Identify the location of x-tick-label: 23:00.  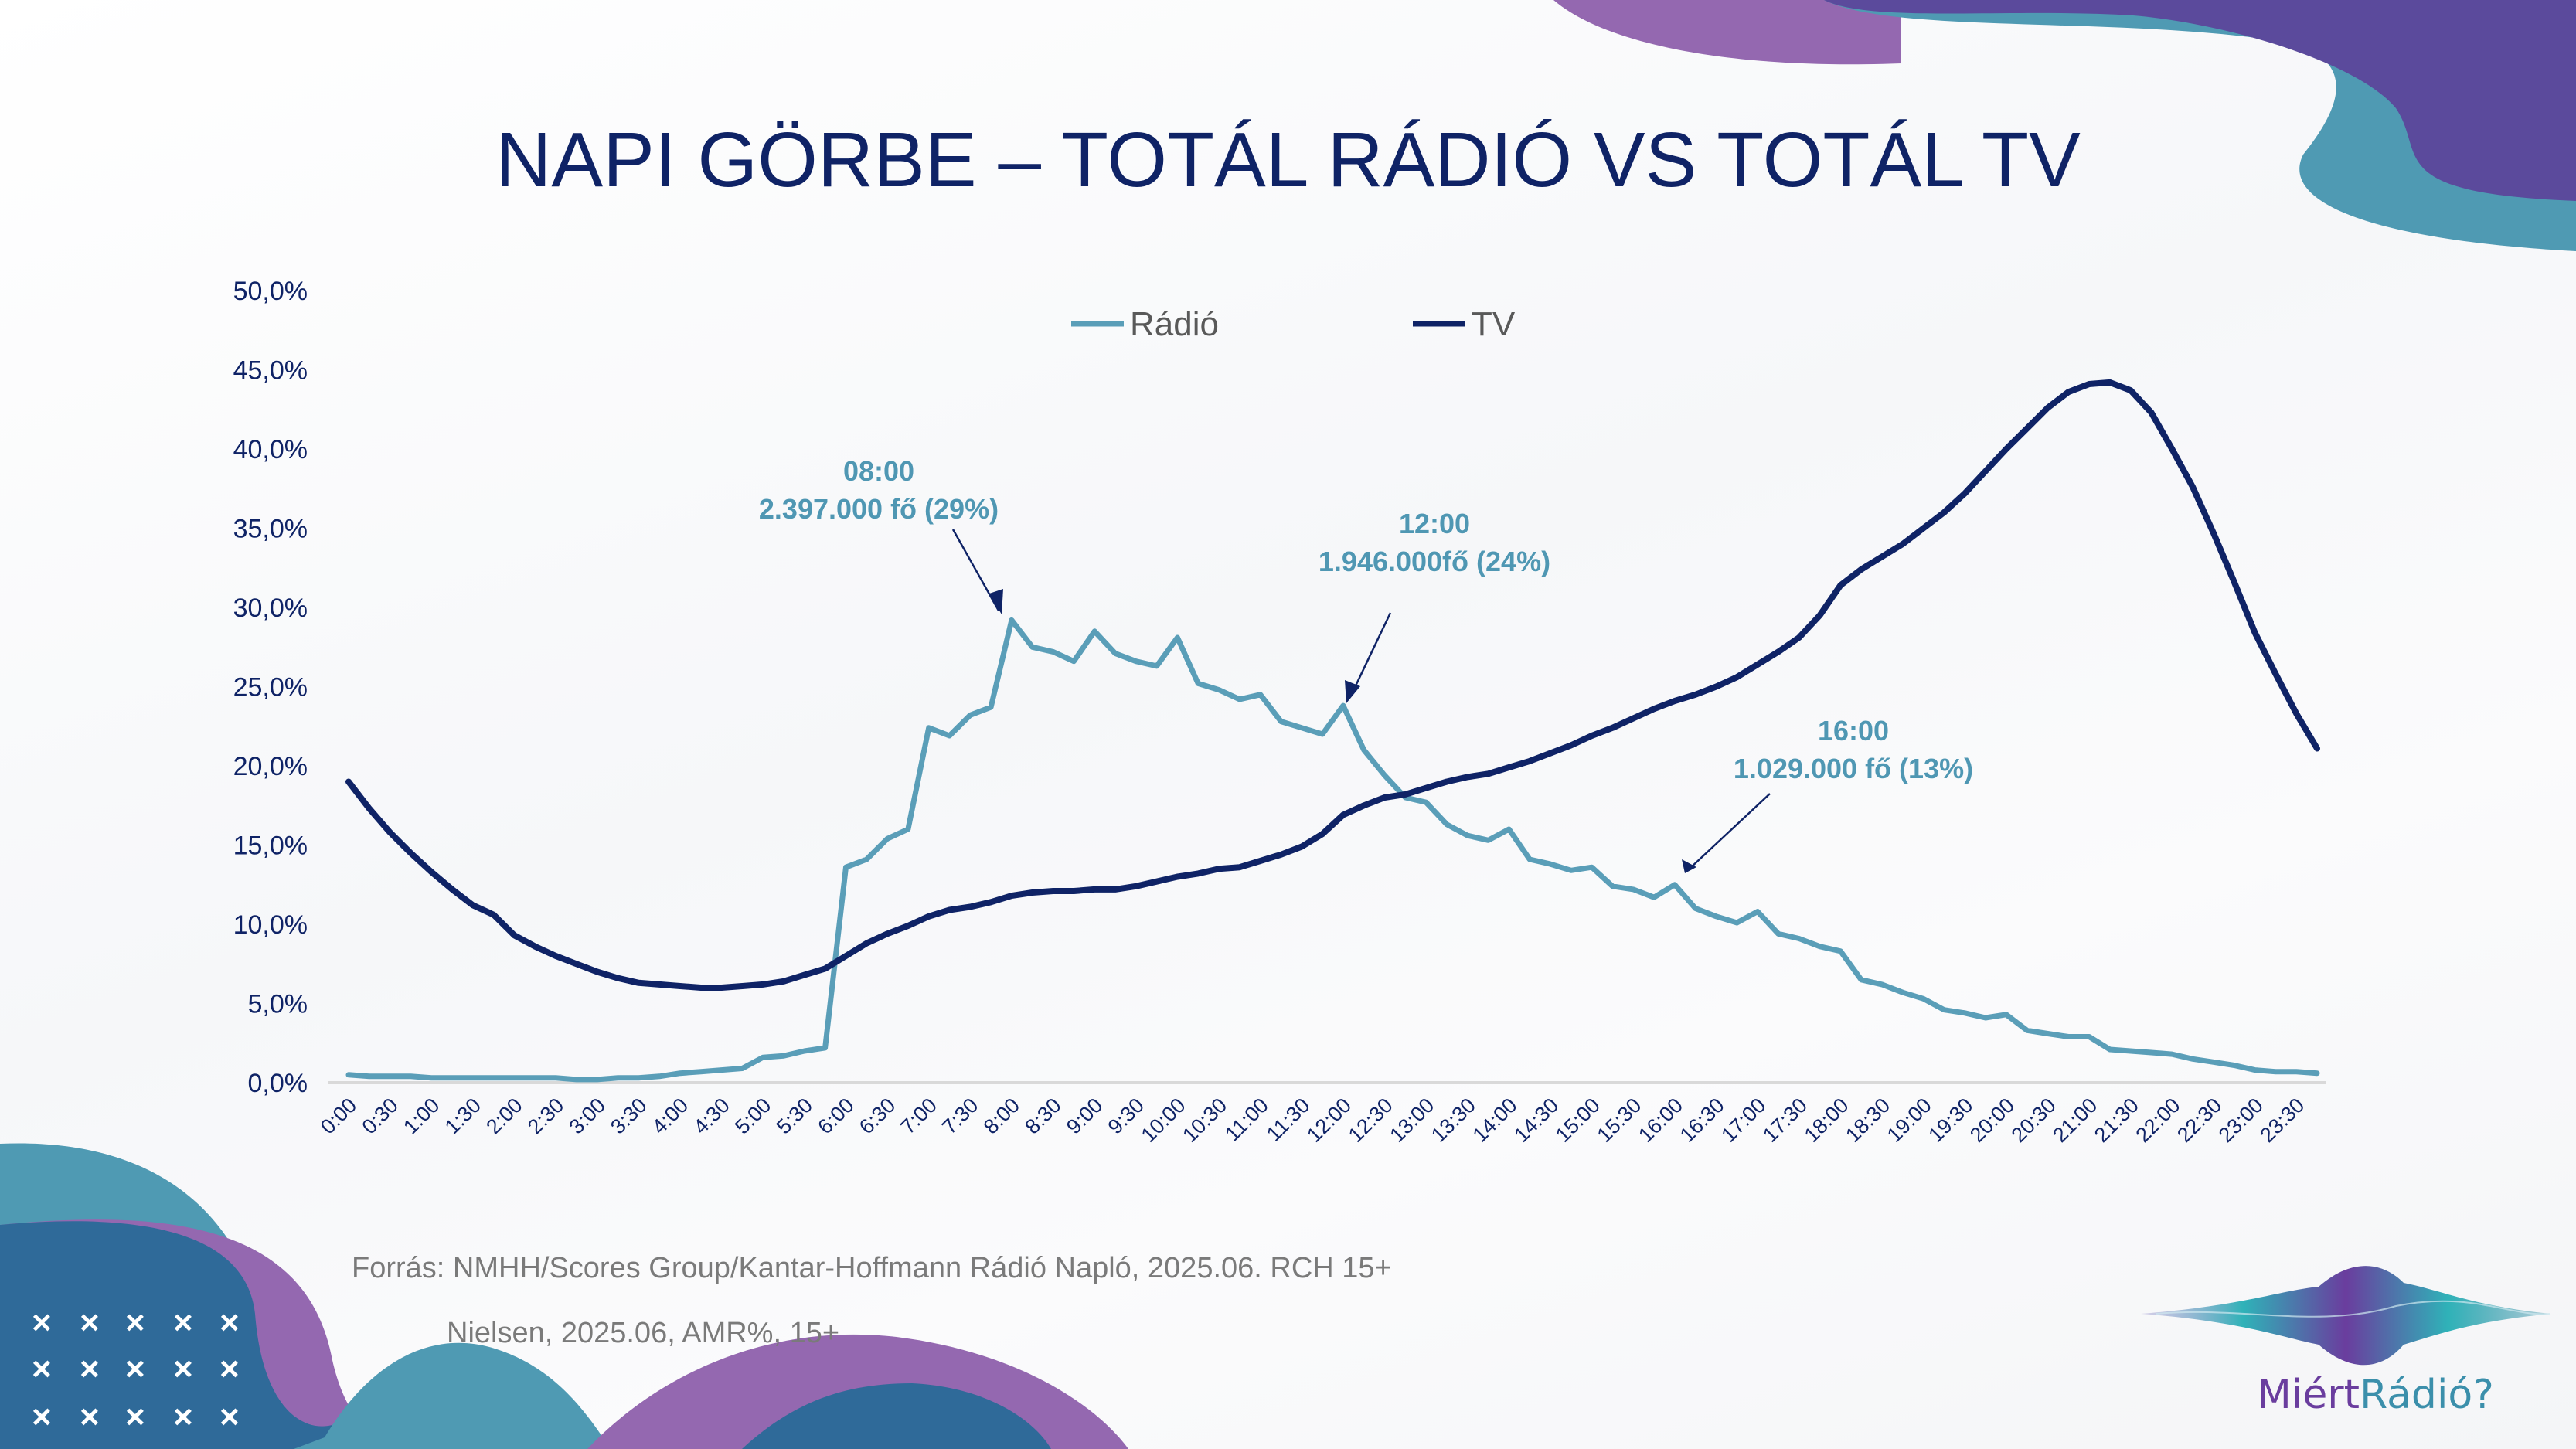
(2241, 1120).